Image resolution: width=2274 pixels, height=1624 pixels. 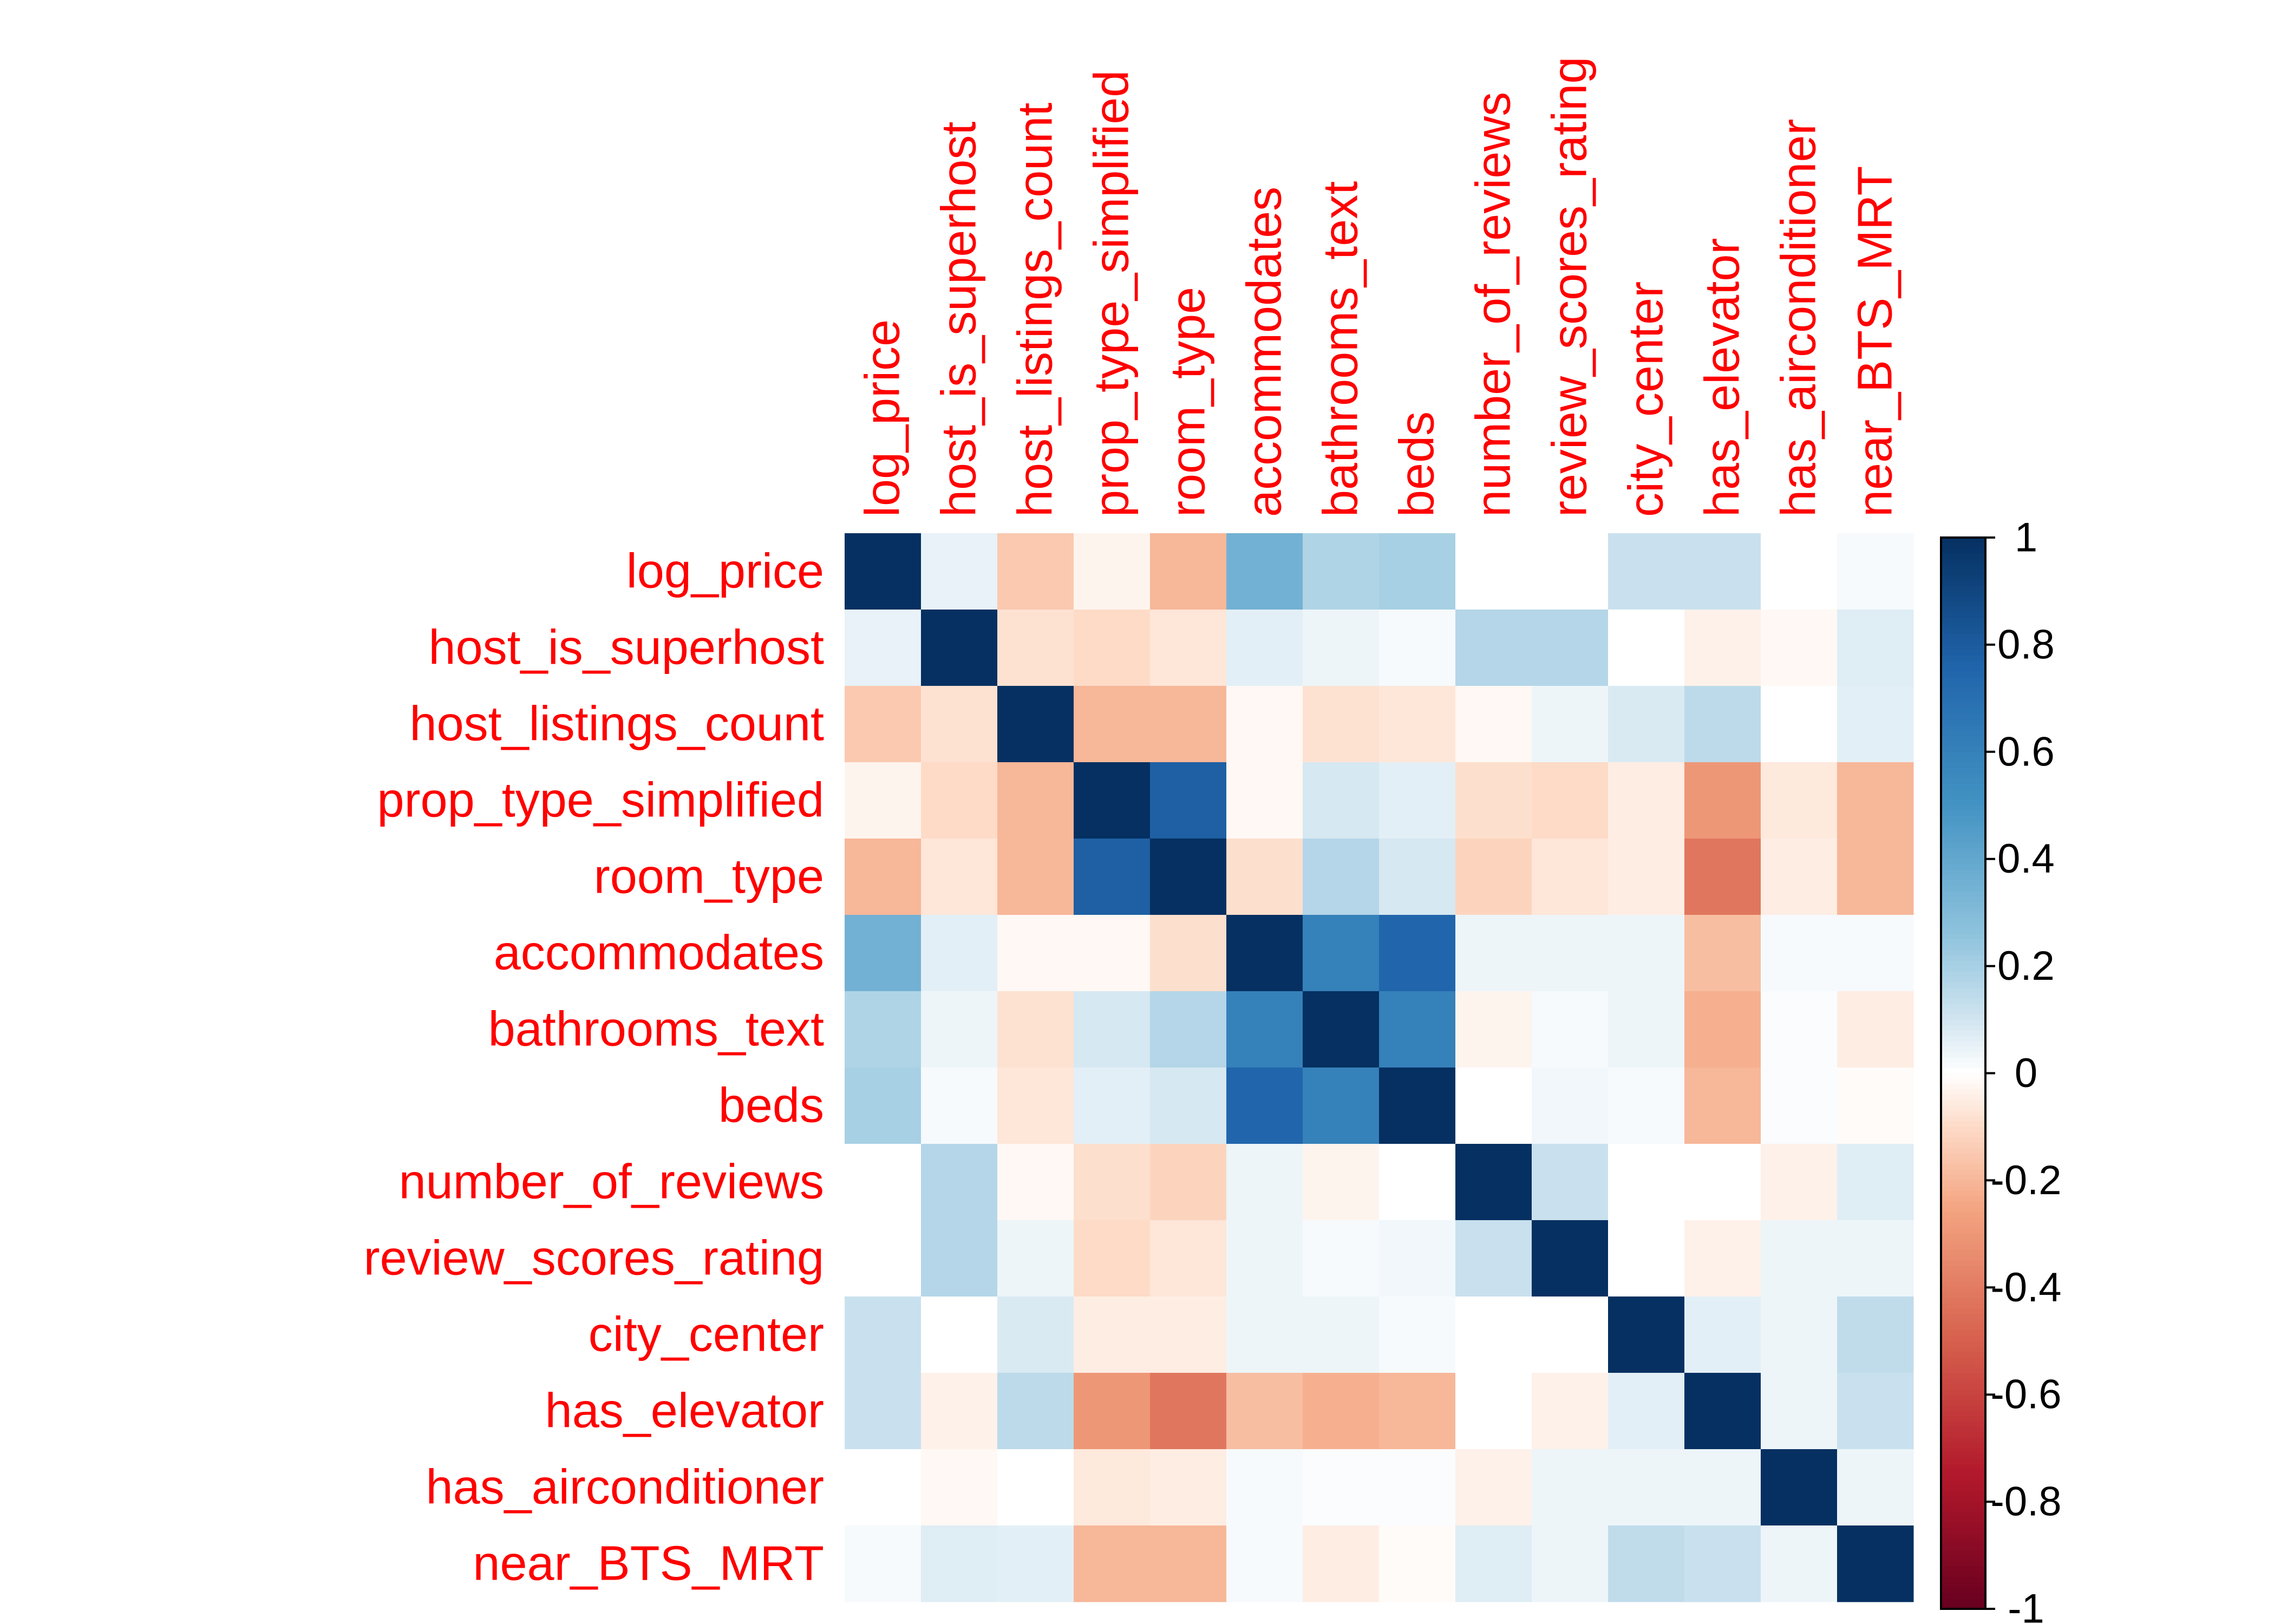 What do you see at coordinates (1494, 1029) in the screenshot?
I see `cell-bathrooms-text-x-number-of-reviews` at bounding box center [1494, 1029].